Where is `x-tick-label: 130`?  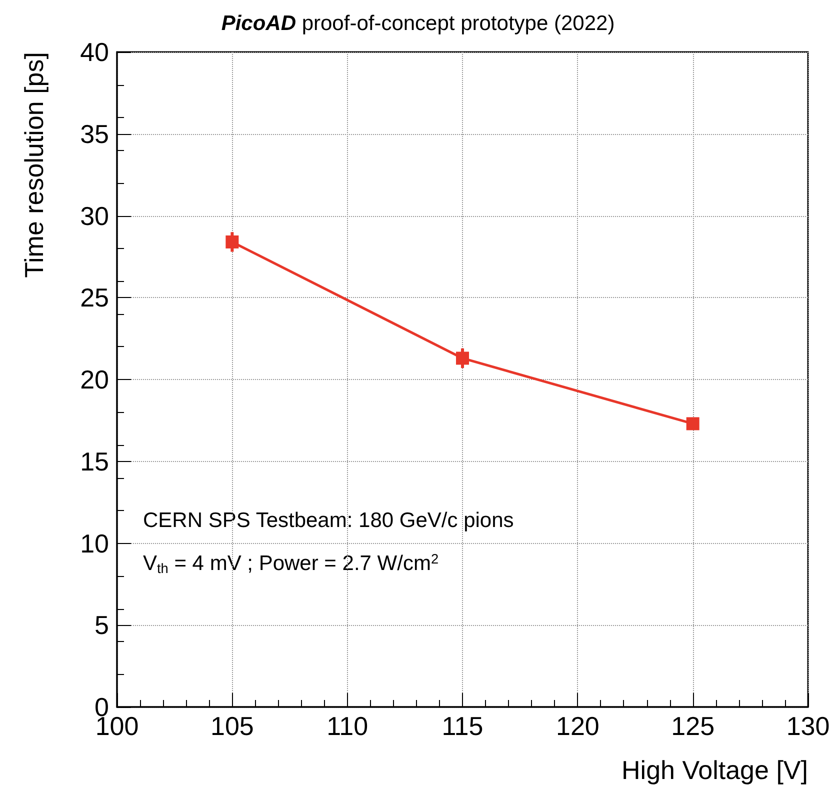 x-tick-label: 130 is located at coordinates (808, 726).